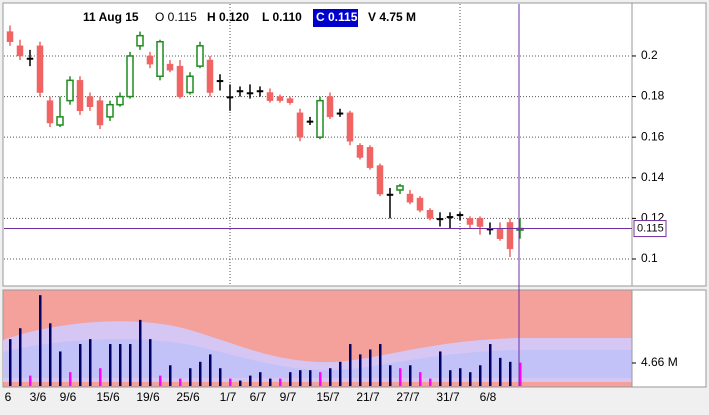 The image size is (709, 415). What do you see at coordinates (111, 17) in the screenshot?
I see `header-date: 11 Aug 15` at bounding box center [111, 17].